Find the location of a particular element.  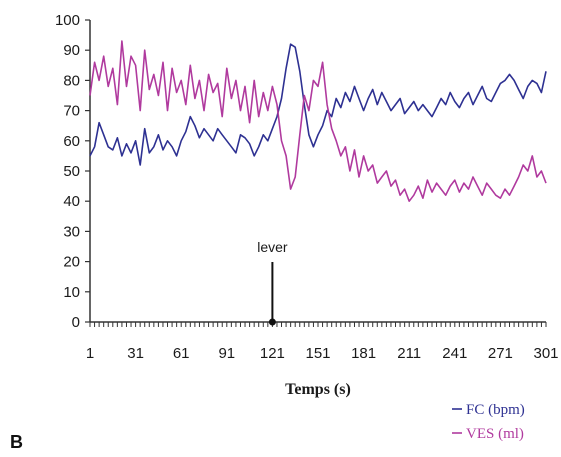

y-tick-label: 70 is located at coordinates (71, 111).